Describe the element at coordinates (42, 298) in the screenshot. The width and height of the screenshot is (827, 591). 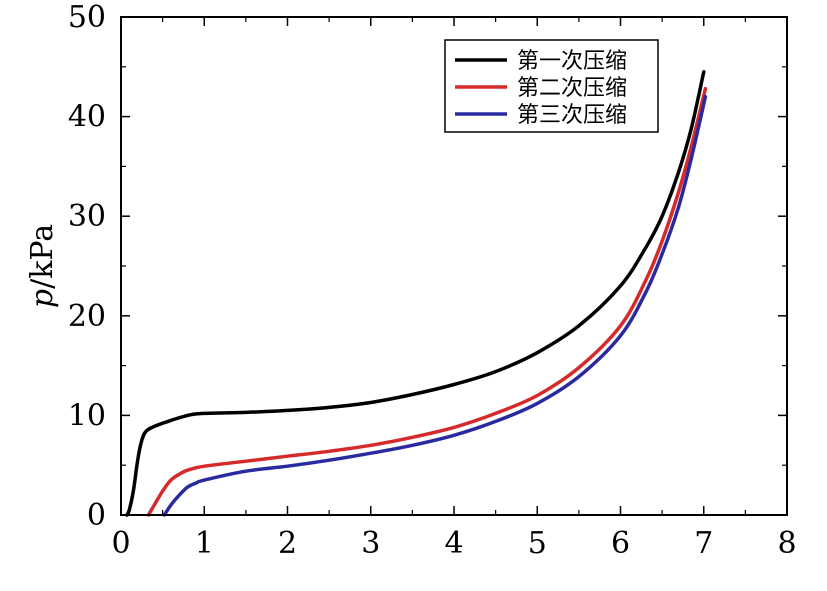
I see `y-axis-title-symbol: p` at that location.